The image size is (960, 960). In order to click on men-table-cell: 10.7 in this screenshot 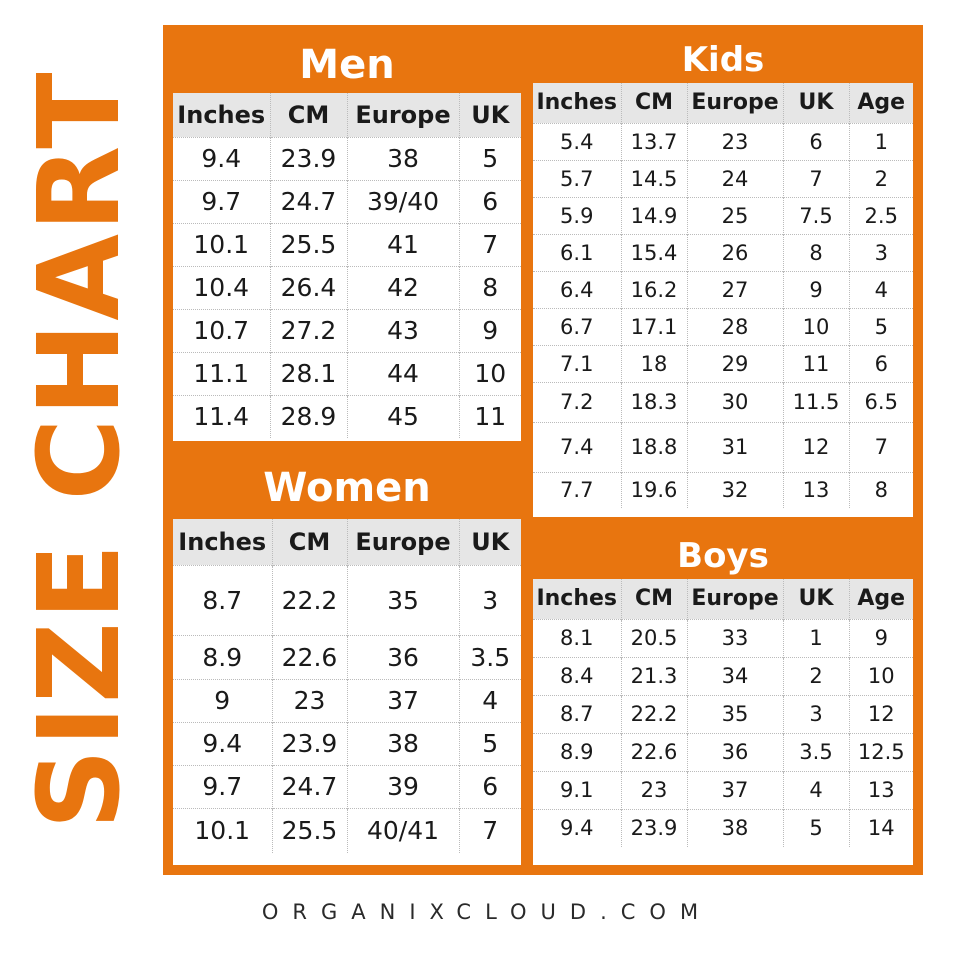, I will do `click(221, 330)`.